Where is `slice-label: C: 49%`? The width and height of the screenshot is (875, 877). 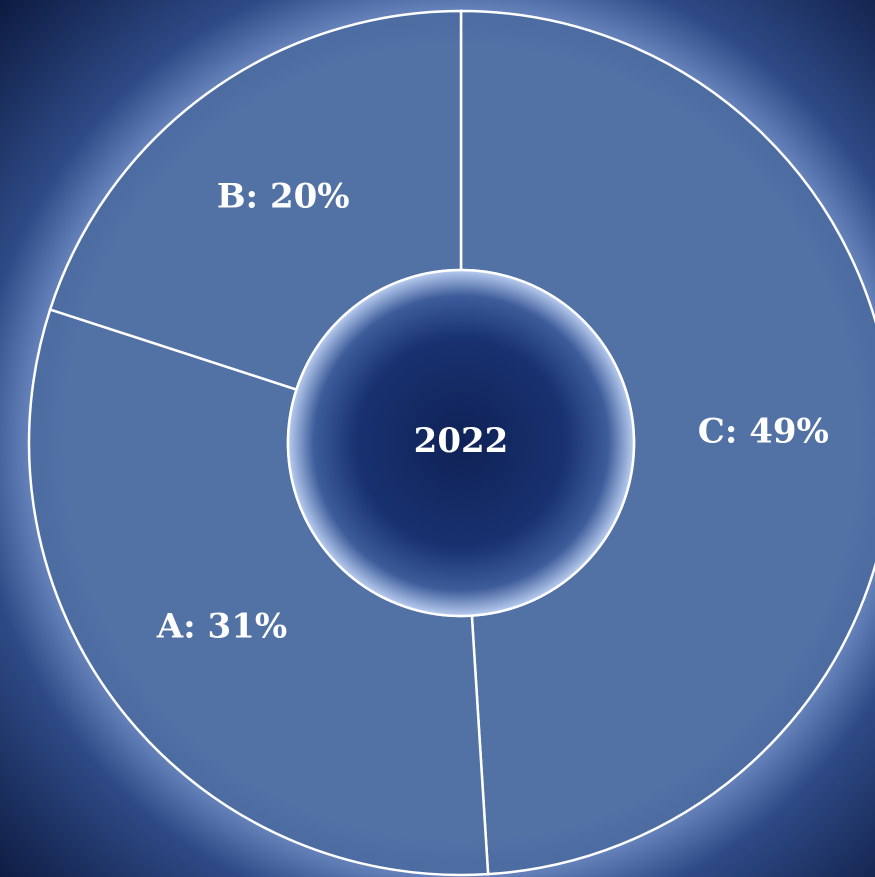 slice-label: C: 49% is located at coordinates (763, 431).